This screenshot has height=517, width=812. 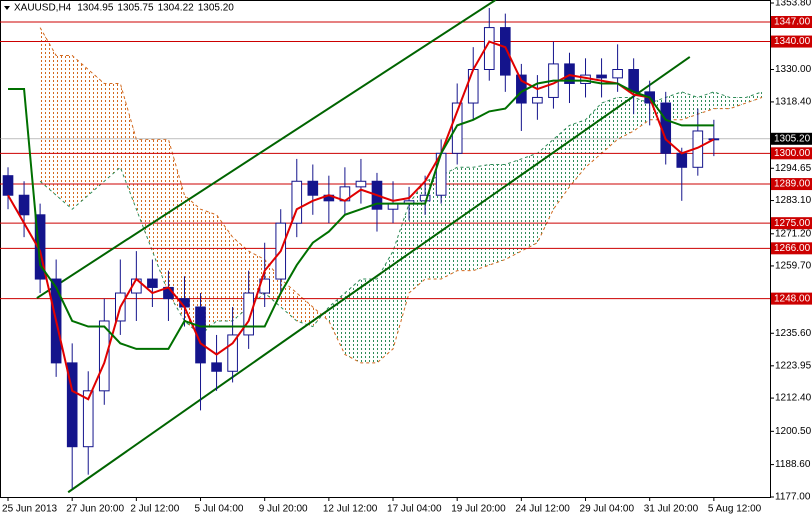 What do you see at coordinates (135, 8) in the screenshot?
I see `header-value: 1305.75` at bounding box center [135, 8].